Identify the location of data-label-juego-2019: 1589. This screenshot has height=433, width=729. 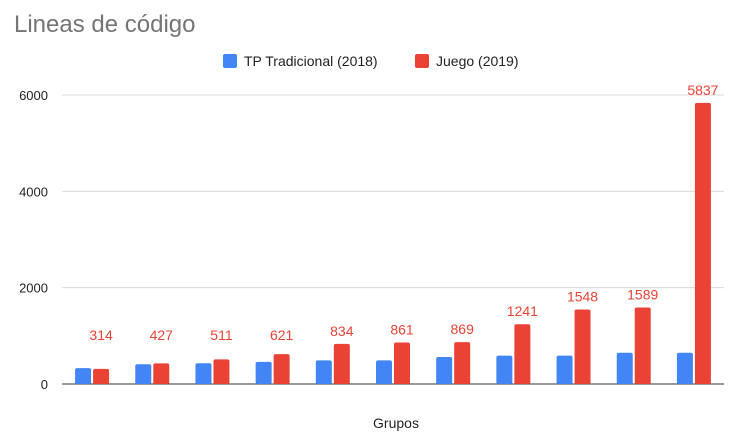
(642, 294).